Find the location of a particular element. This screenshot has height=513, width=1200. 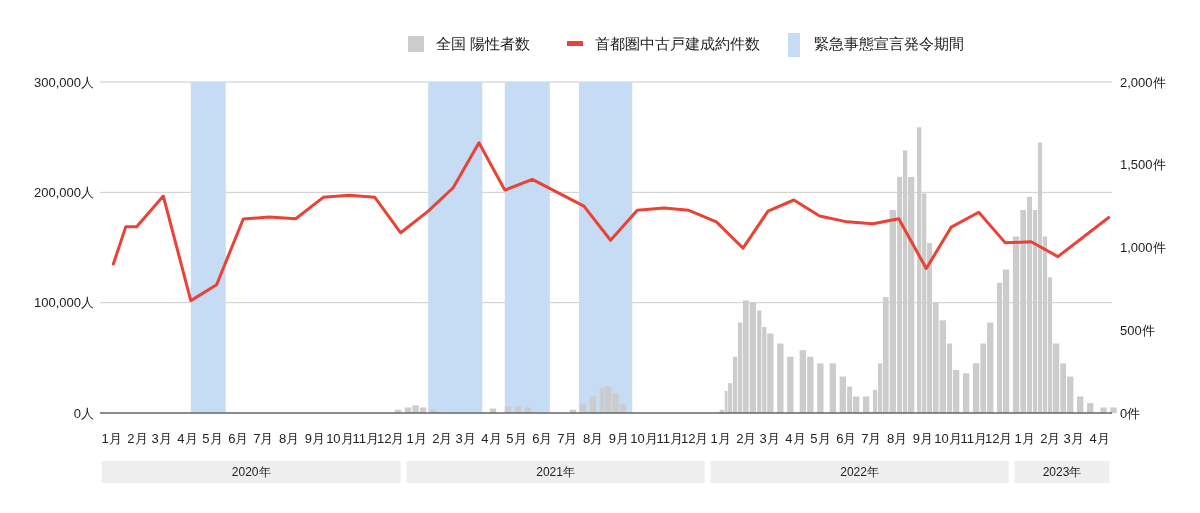

y-tick-label: 300,000人 is located at coordinates (64, 82).